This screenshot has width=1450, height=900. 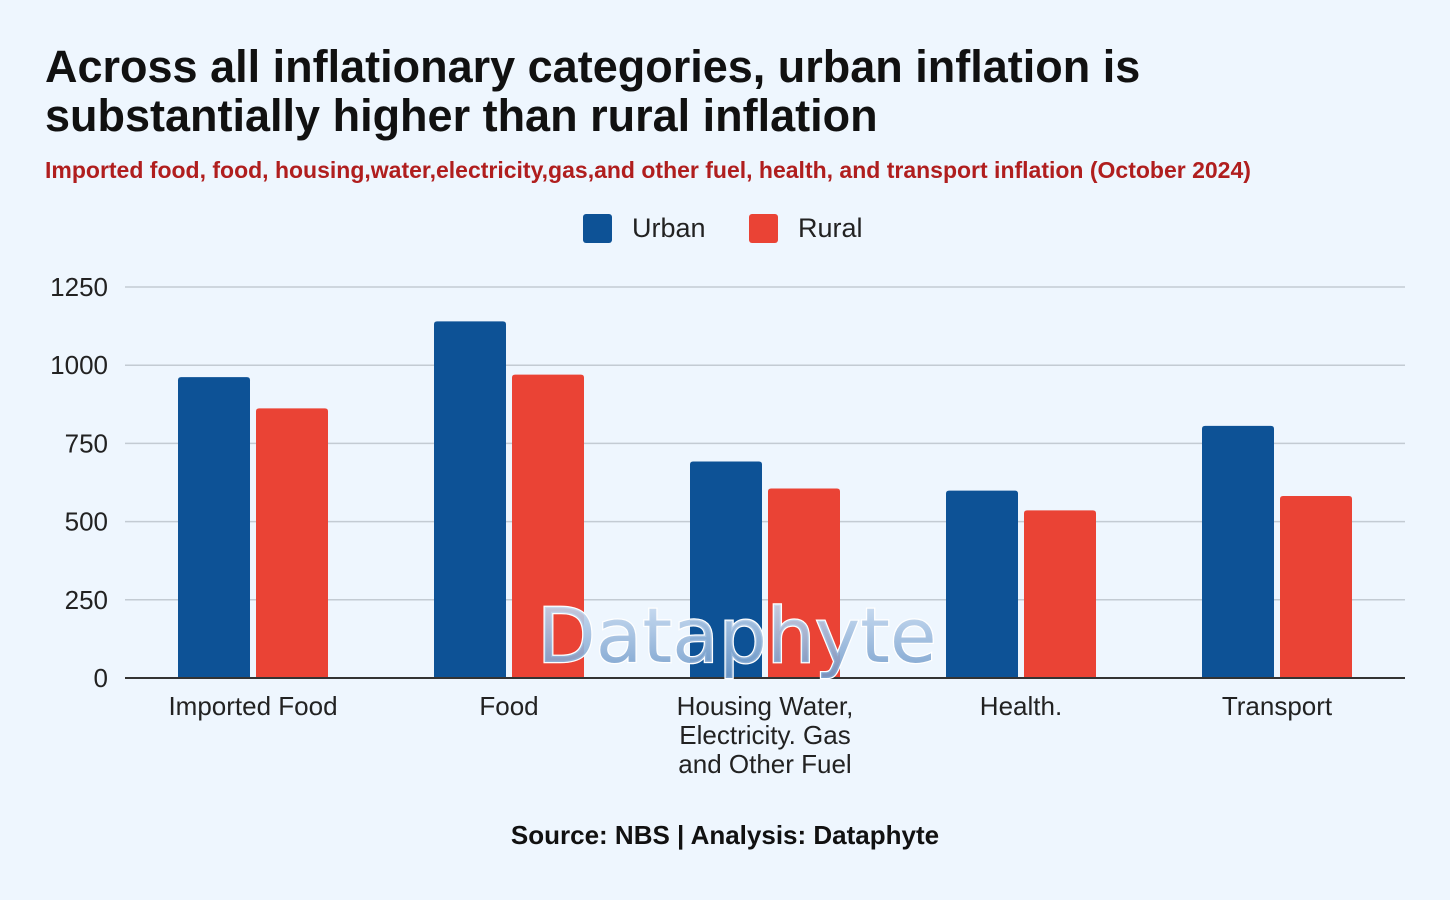 I want to click on legend-swatch-urban, so click(x=597, y=228).